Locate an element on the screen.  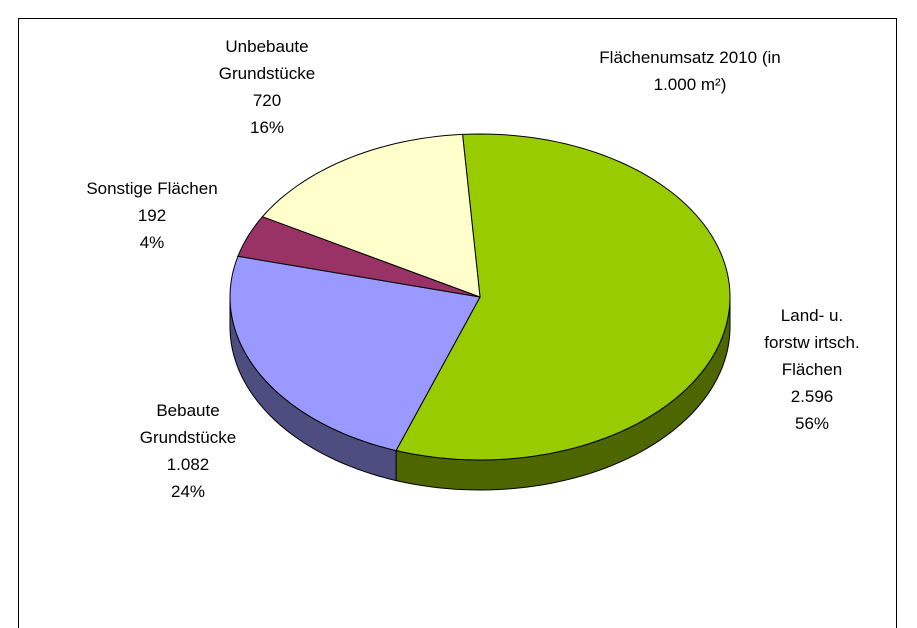
value-label: 720 is located at coordinates (267, 100).